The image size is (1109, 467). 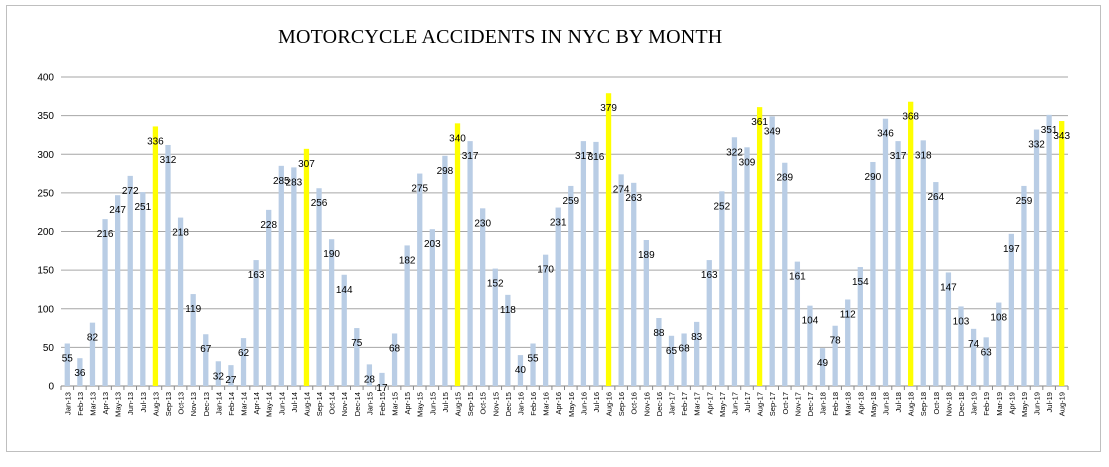 What do you see at coordinates (885, 134) in the screenshot?
I see `data-label: 346` at bounding box center [885, 134].